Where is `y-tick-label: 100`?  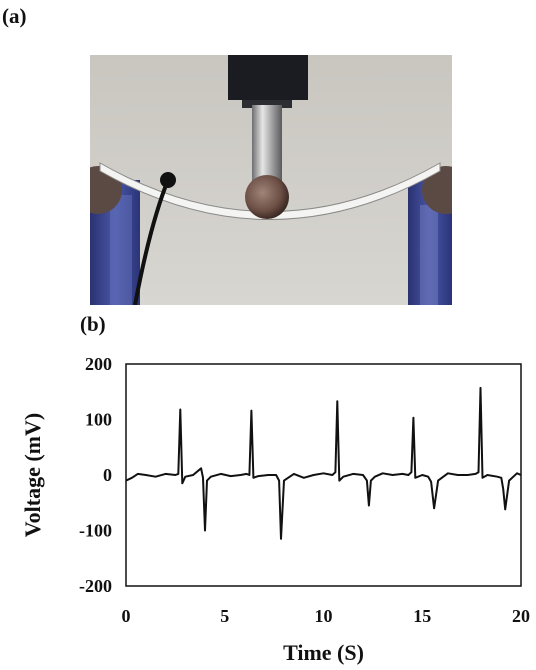
y-tick-label: 100 is located at coordinates (98, 420).